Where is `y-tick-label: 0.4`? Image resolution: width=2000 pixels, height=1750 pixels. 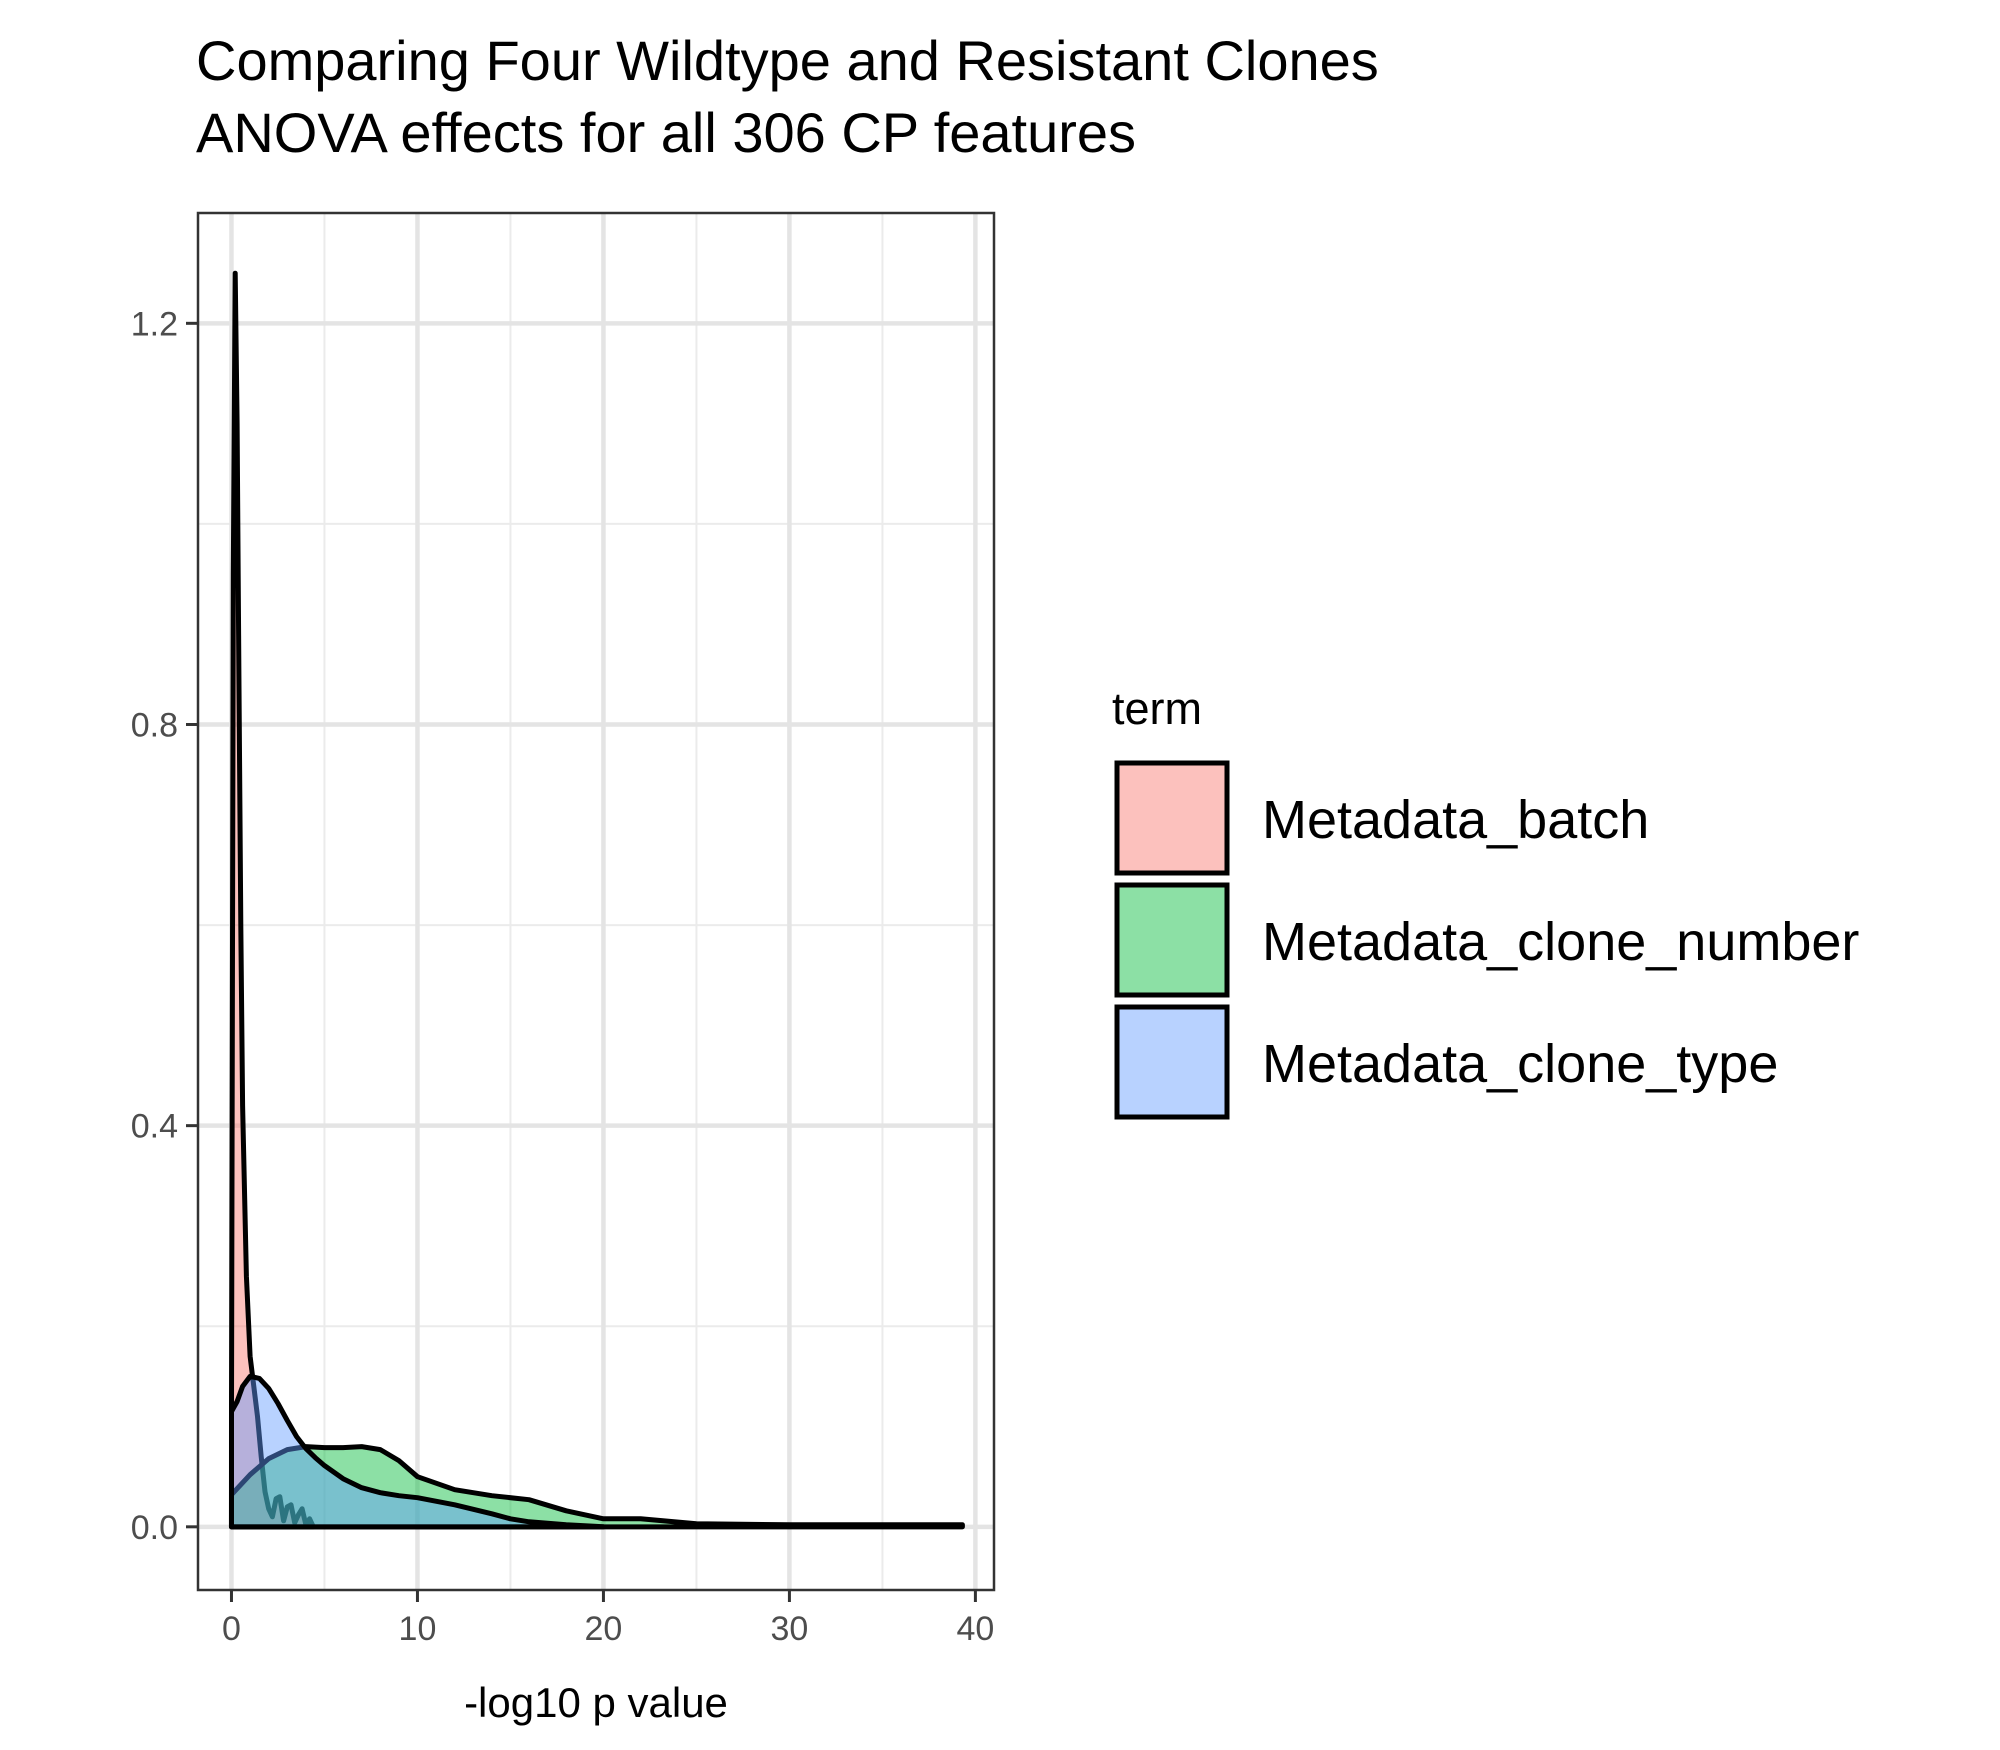
y-tick-label: 0.4 is located at coordinates (154, 1127).